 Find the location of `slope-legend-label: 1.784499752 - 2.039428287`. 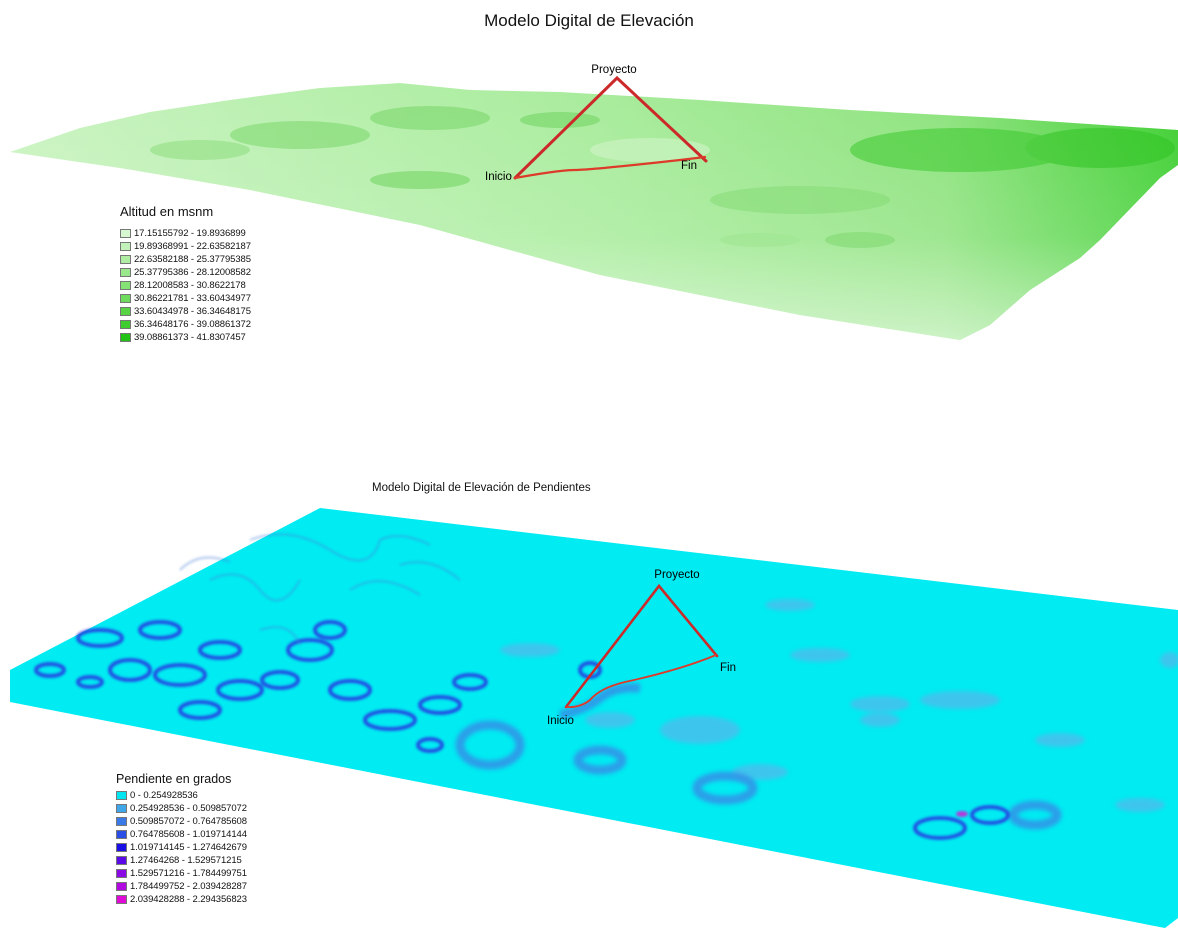

slope-legend-label: 1.784499752 - 2.039428287 is located at coordinates (188, 886).